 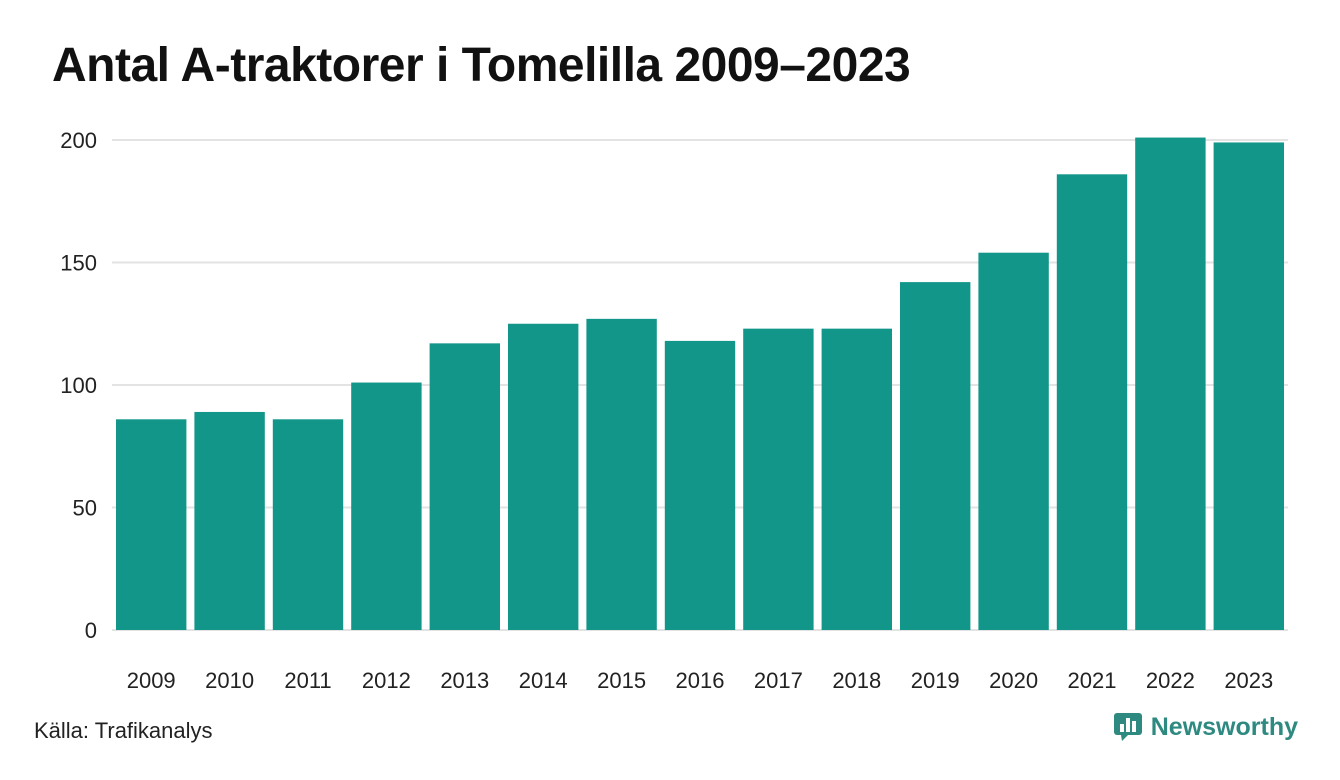 What do you see at coordinates (1248, 680) in the screenshot?
I see `x-tick-label: 2023` at bounding box center [1248, 680].